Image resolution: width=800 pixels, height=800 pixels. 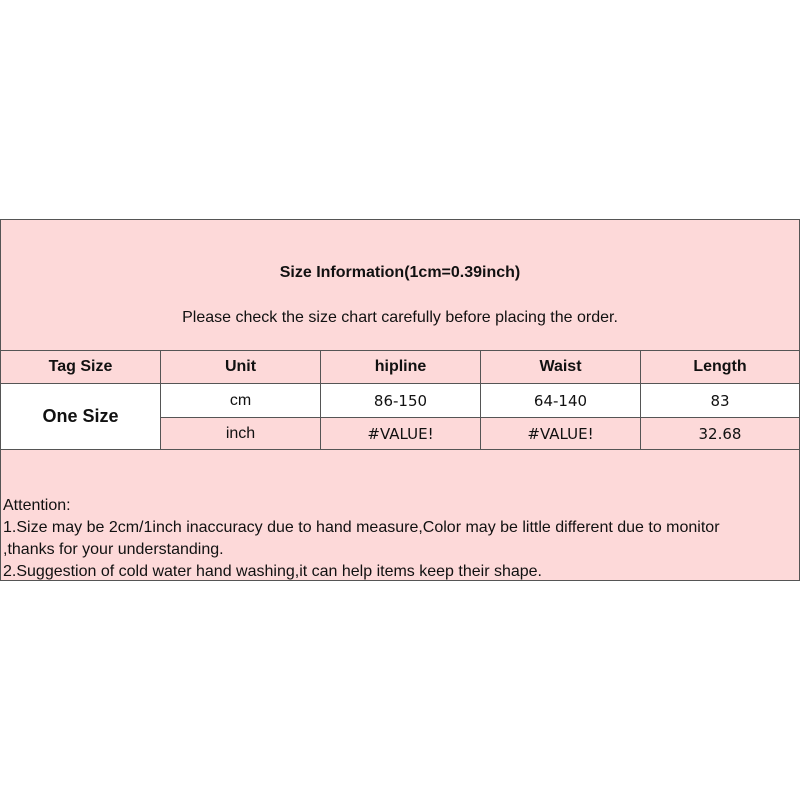 What do you see at coordinates (720, 433) in the screenshot?
I see `length-inch: 32.68` at bounding box center [720, 433].